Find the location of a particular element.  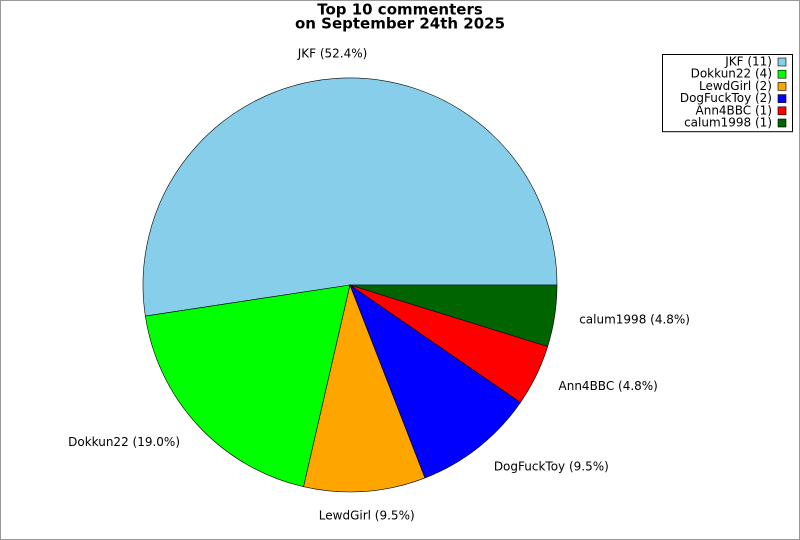

legend-label: LewdGirl (2) is located at coordinates (735, 86).